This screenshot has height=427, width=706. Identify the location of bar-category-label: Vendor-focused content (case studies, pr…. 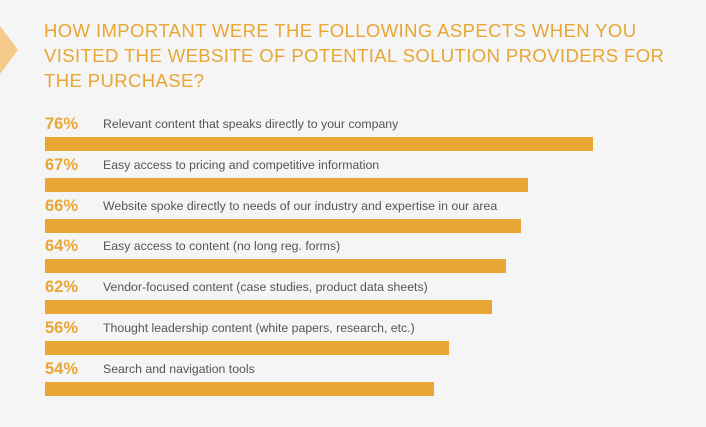
(265, 287).